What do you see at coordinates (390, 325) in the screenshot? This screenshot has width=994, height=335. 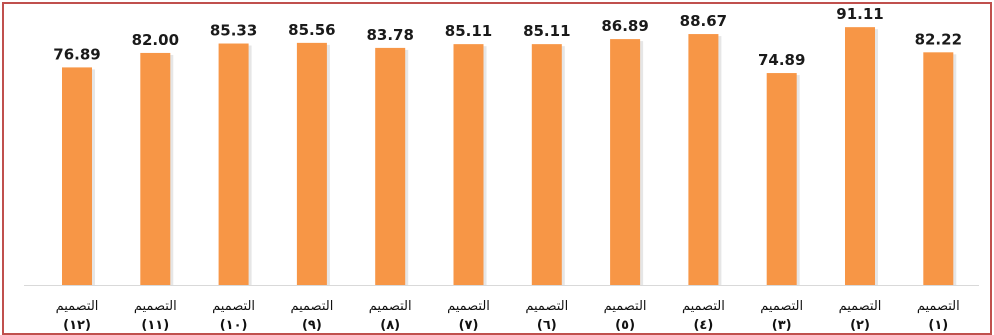 I see `x-tick-label-number: (٨)` at bounding box center [390, 325].